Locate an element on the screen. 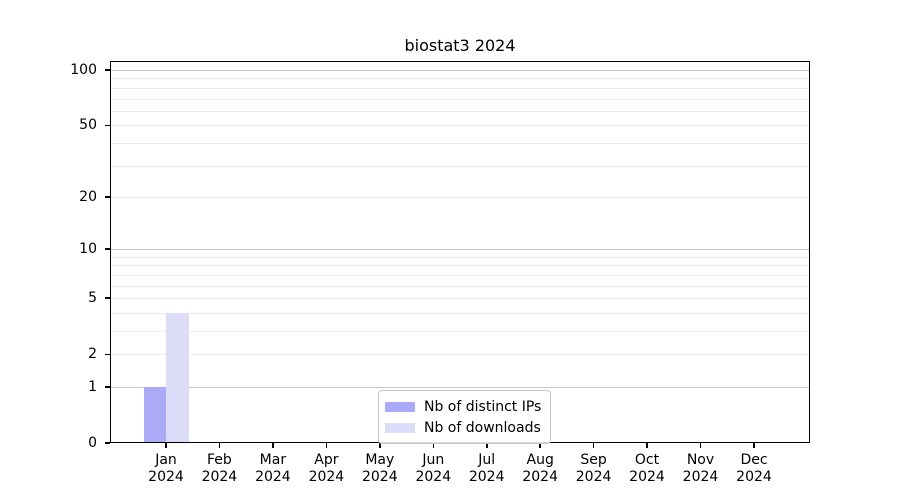  x-tick-label-nov: Nov 2024 is located at coordinates (700, 468).